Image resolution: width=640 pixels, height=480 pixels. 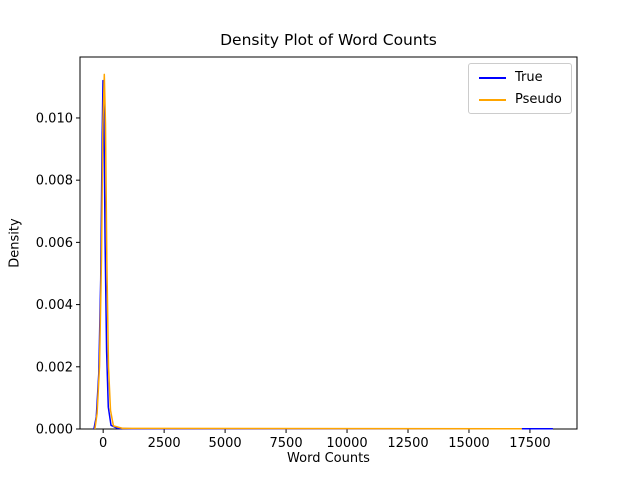 I want to click on x-axis-label: Word Counts, so click(x=328, y=458).